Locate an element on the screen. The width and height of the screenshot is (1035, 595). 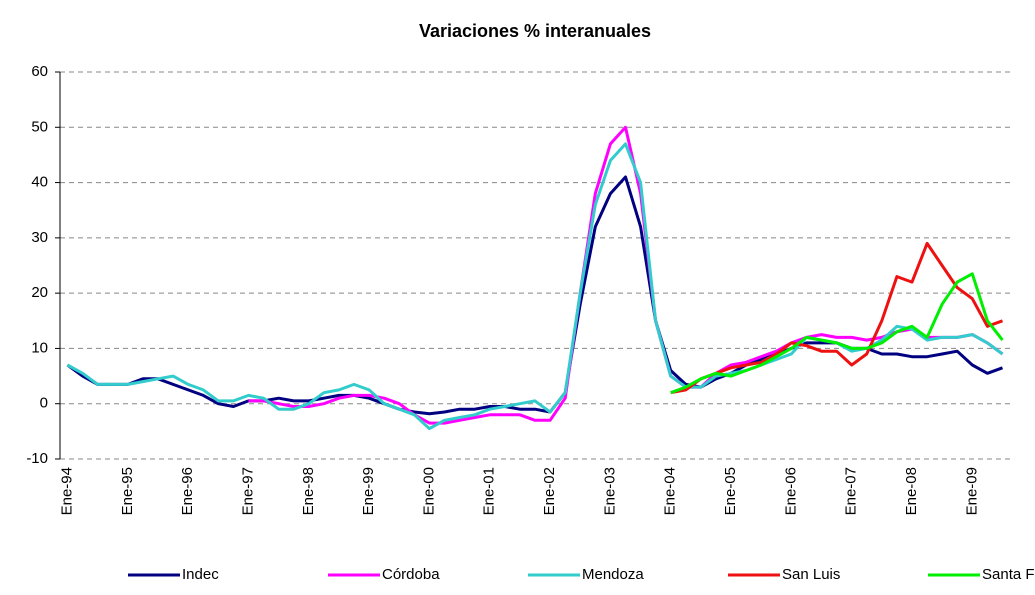
y-tick-label: 20 is located at coordinates (39, 292).